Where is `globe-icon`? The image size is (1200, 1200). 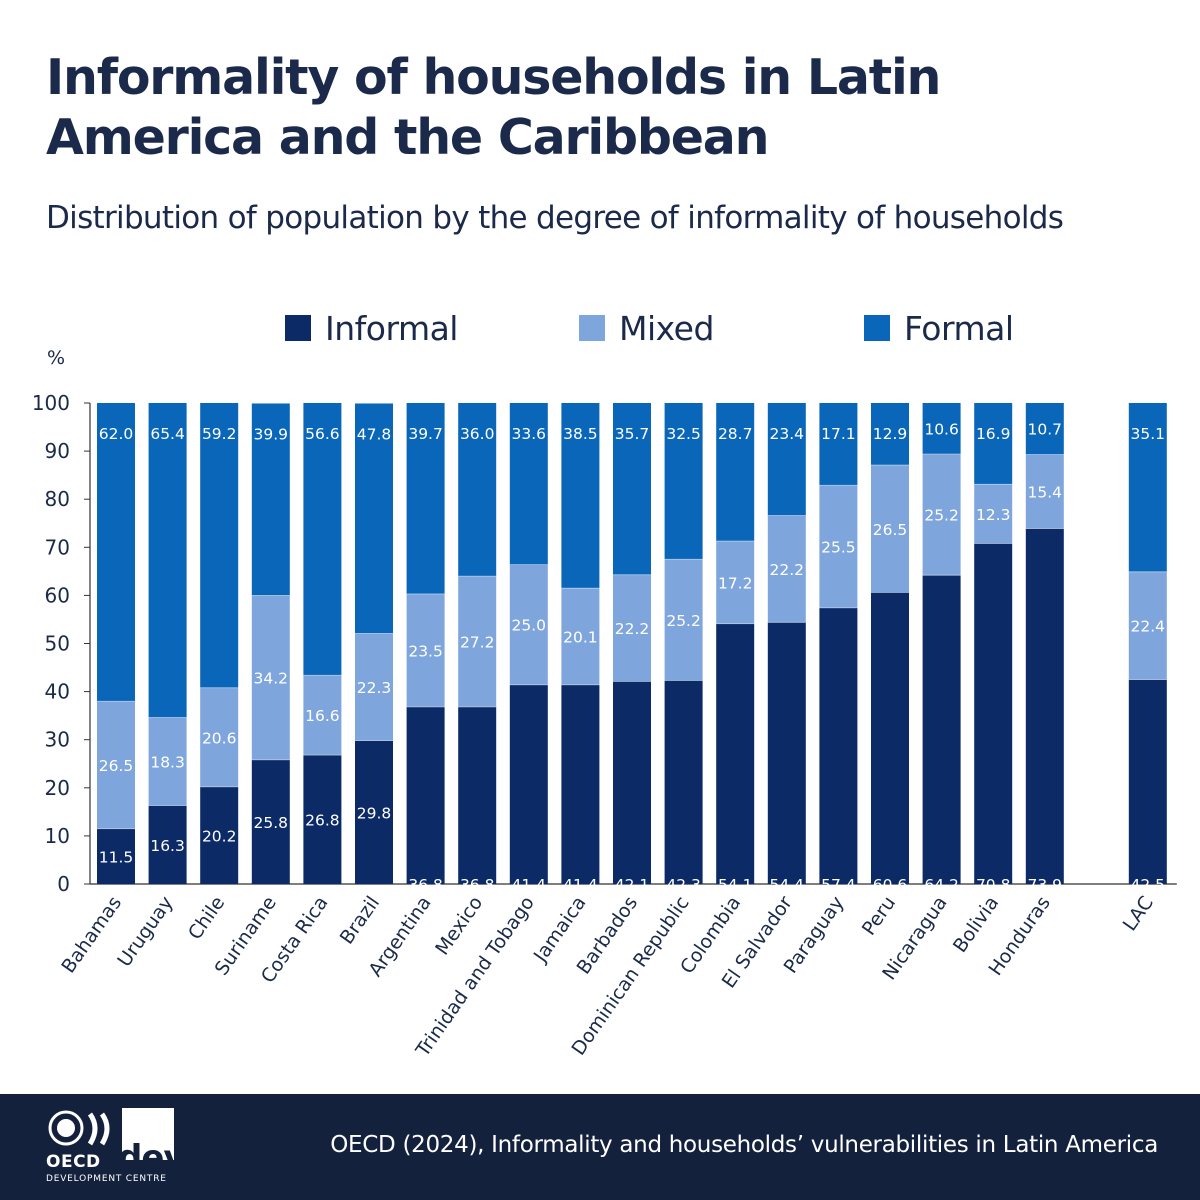 globe-icon is located at coordinates (66, 1128).